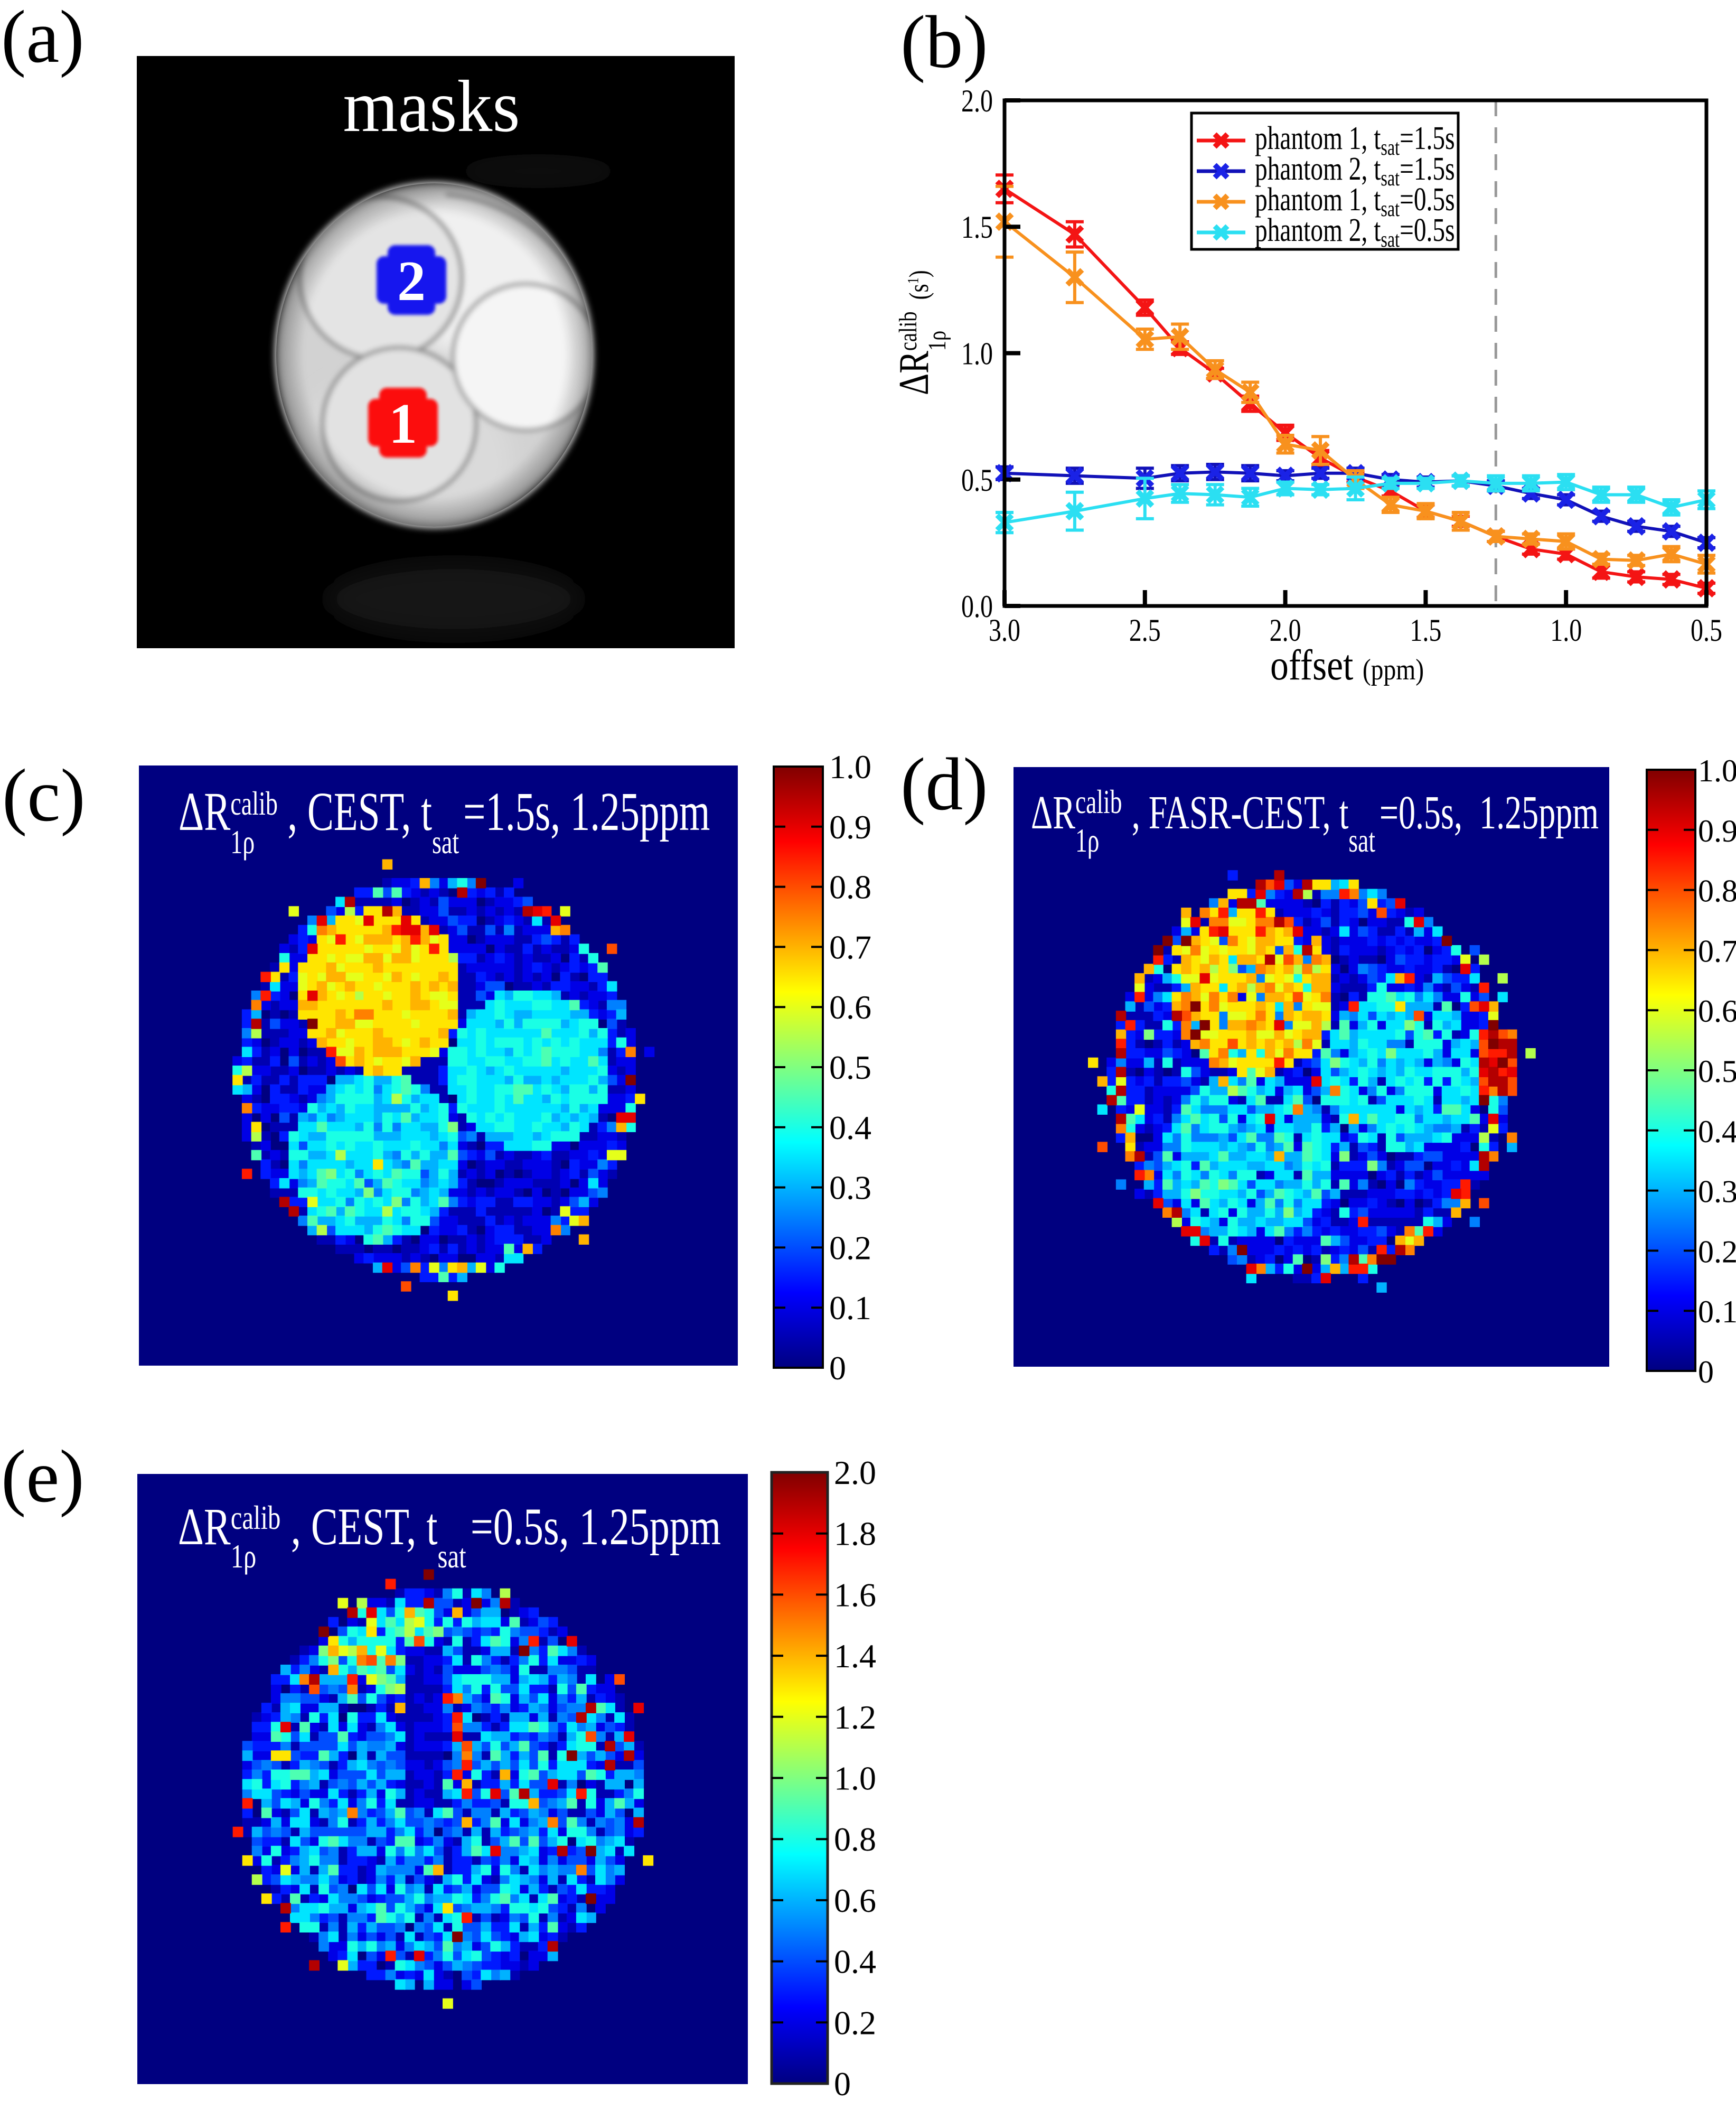 This screenshot has height=2110, width=1736. Describe the element at coordinates (1355, 232) in the screenshot. I see `svg-text: phantom 2, tsat=0.5s` at that location.